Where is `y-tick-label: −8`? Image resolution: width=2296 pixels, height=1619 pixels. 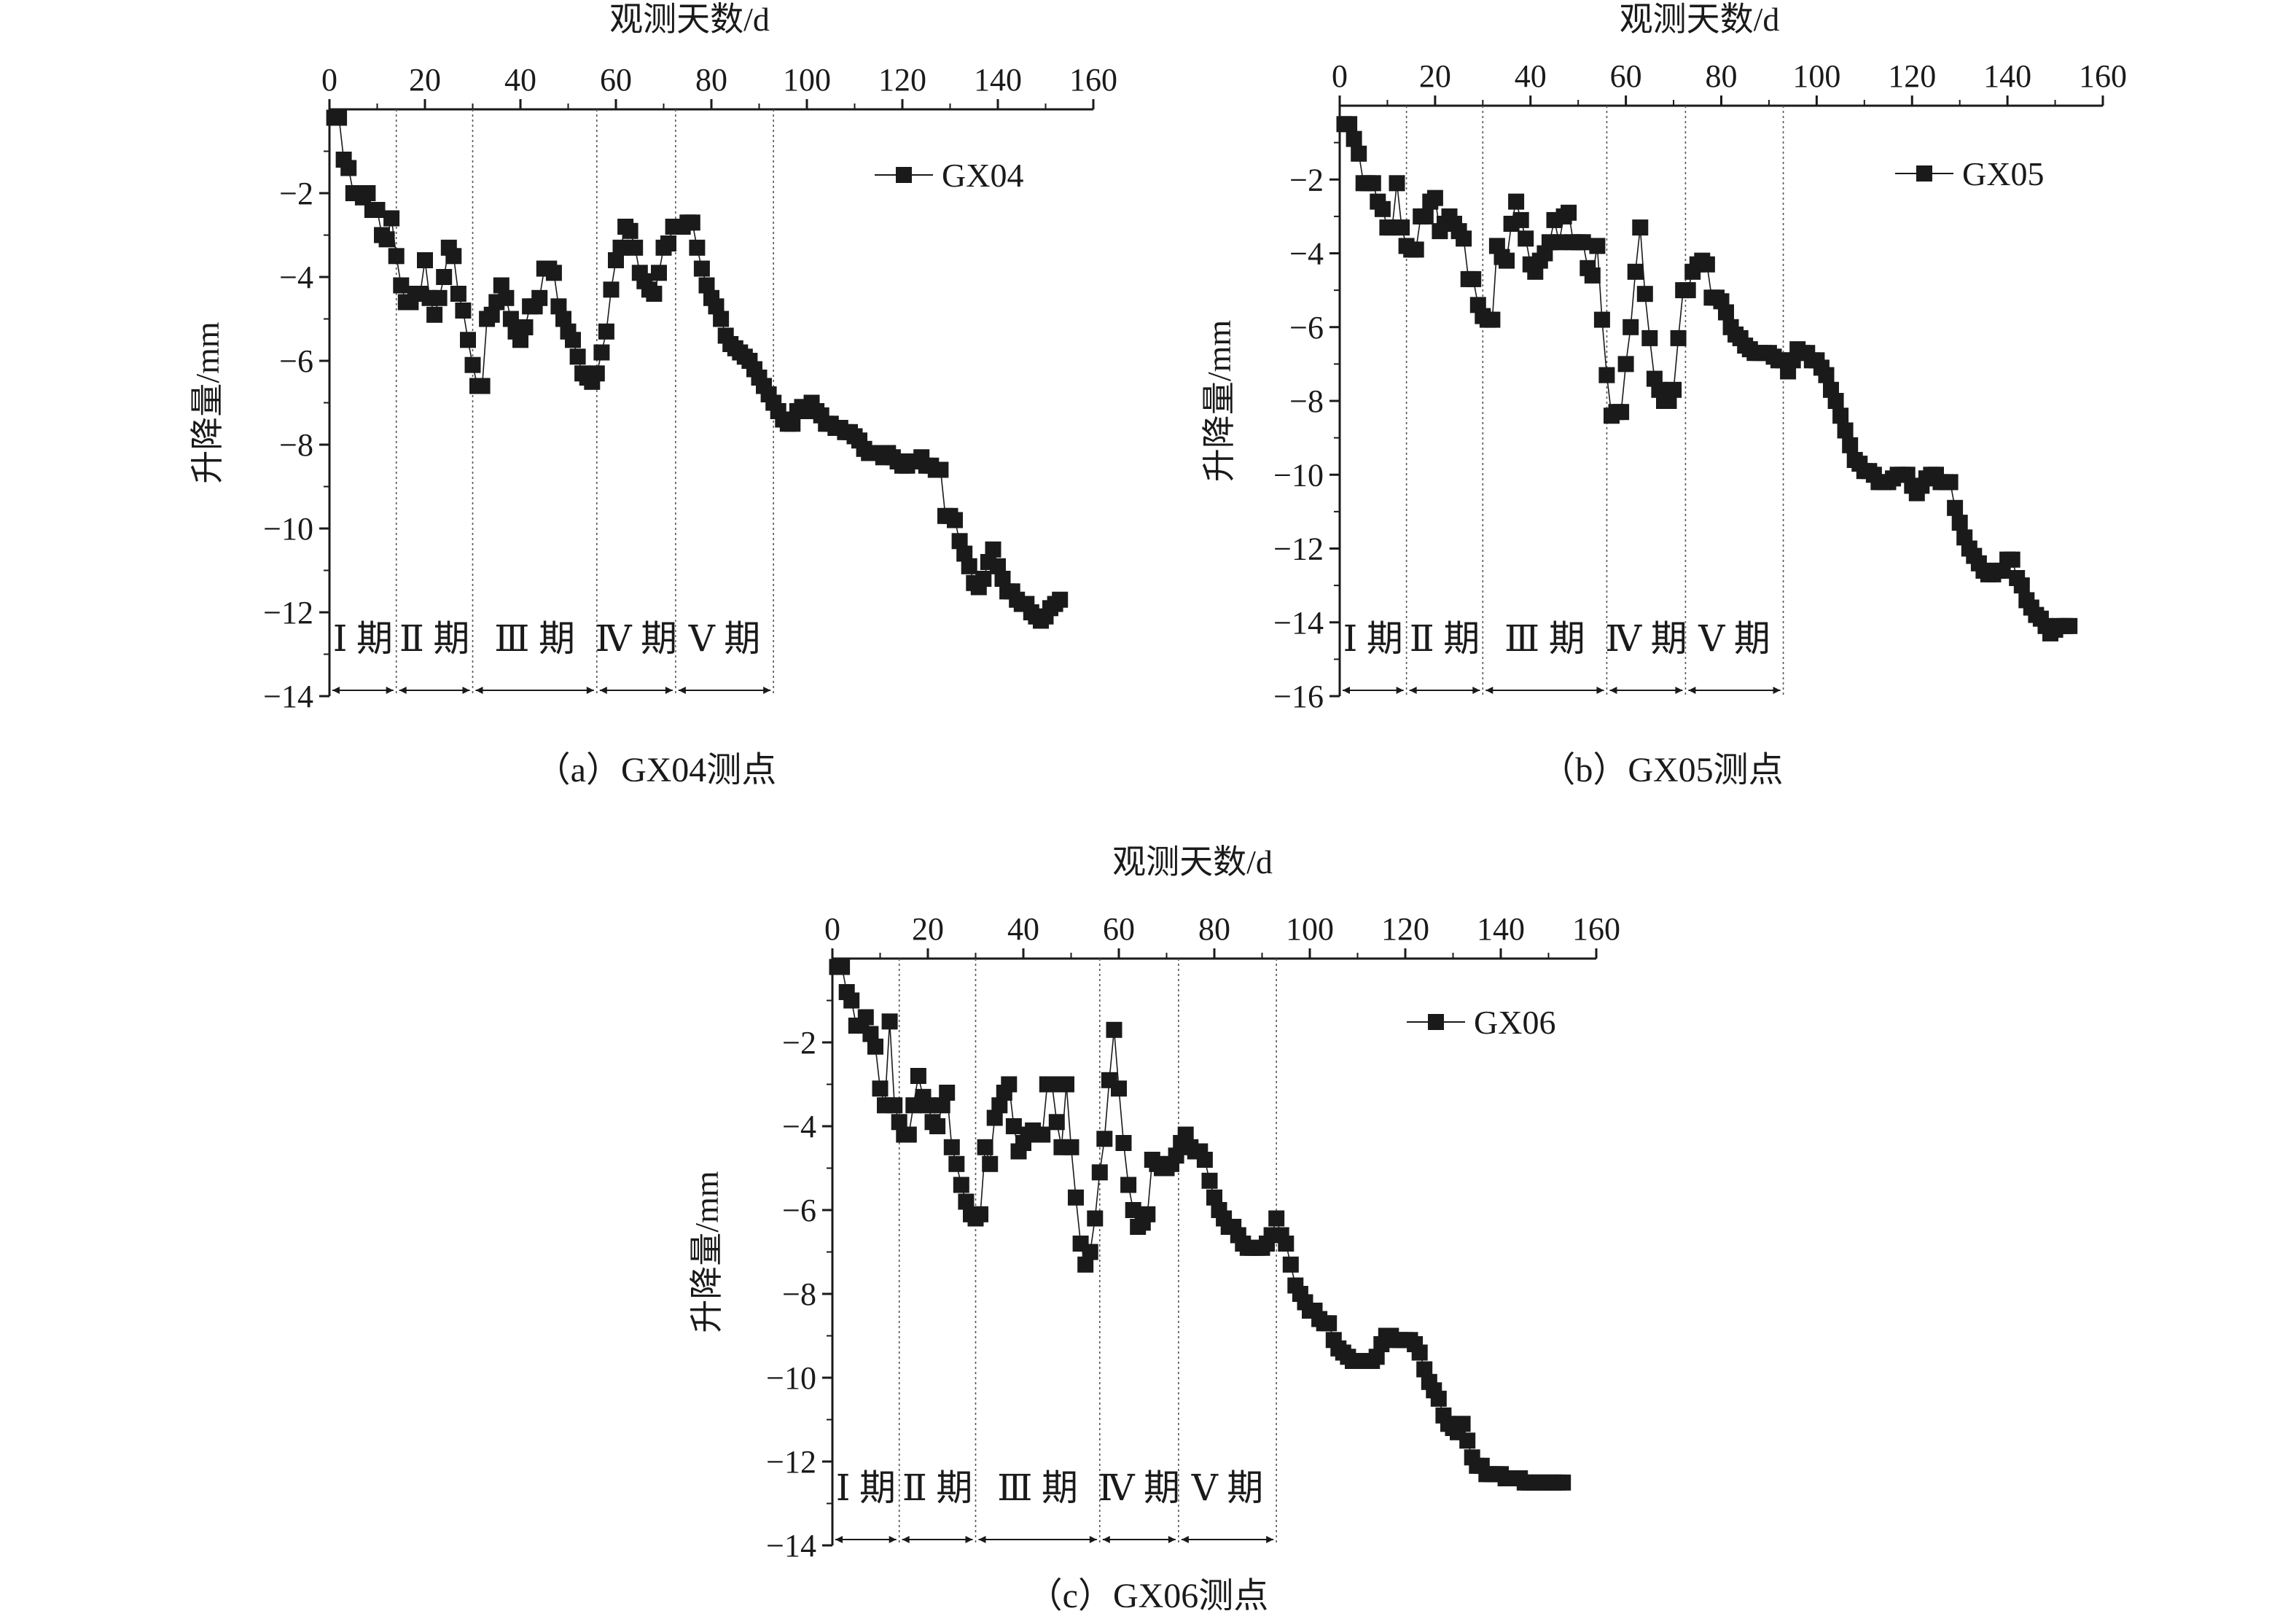 y-tick-label: −8 is located at coordinates (1307, 401).